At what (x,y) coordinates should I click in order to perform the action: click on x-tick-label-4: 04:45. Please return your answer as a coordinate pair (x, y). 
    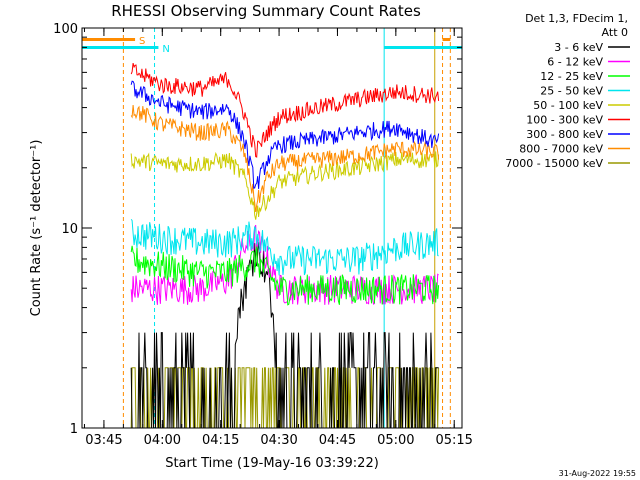
    Looking at the image, I should click on (337, 440).